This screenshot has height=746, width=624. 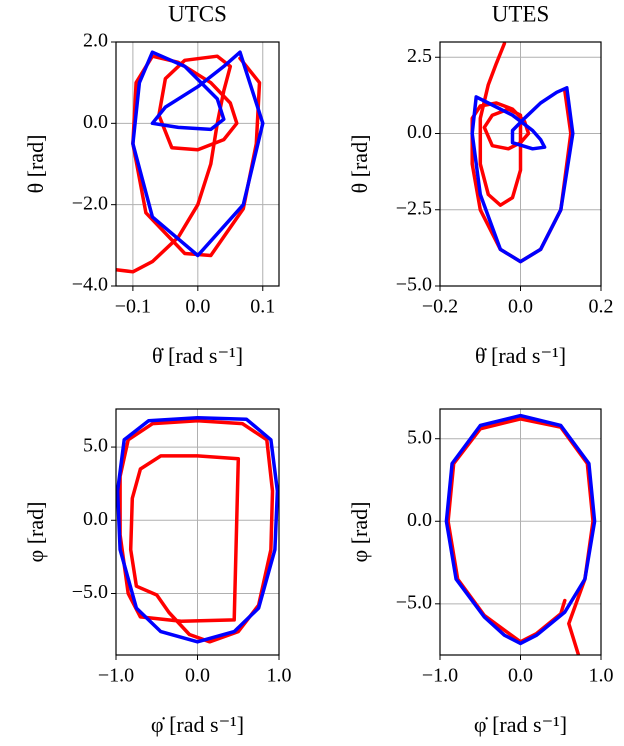 I want to click on y-tick-label: −4.0, so click(x=90, y=285).